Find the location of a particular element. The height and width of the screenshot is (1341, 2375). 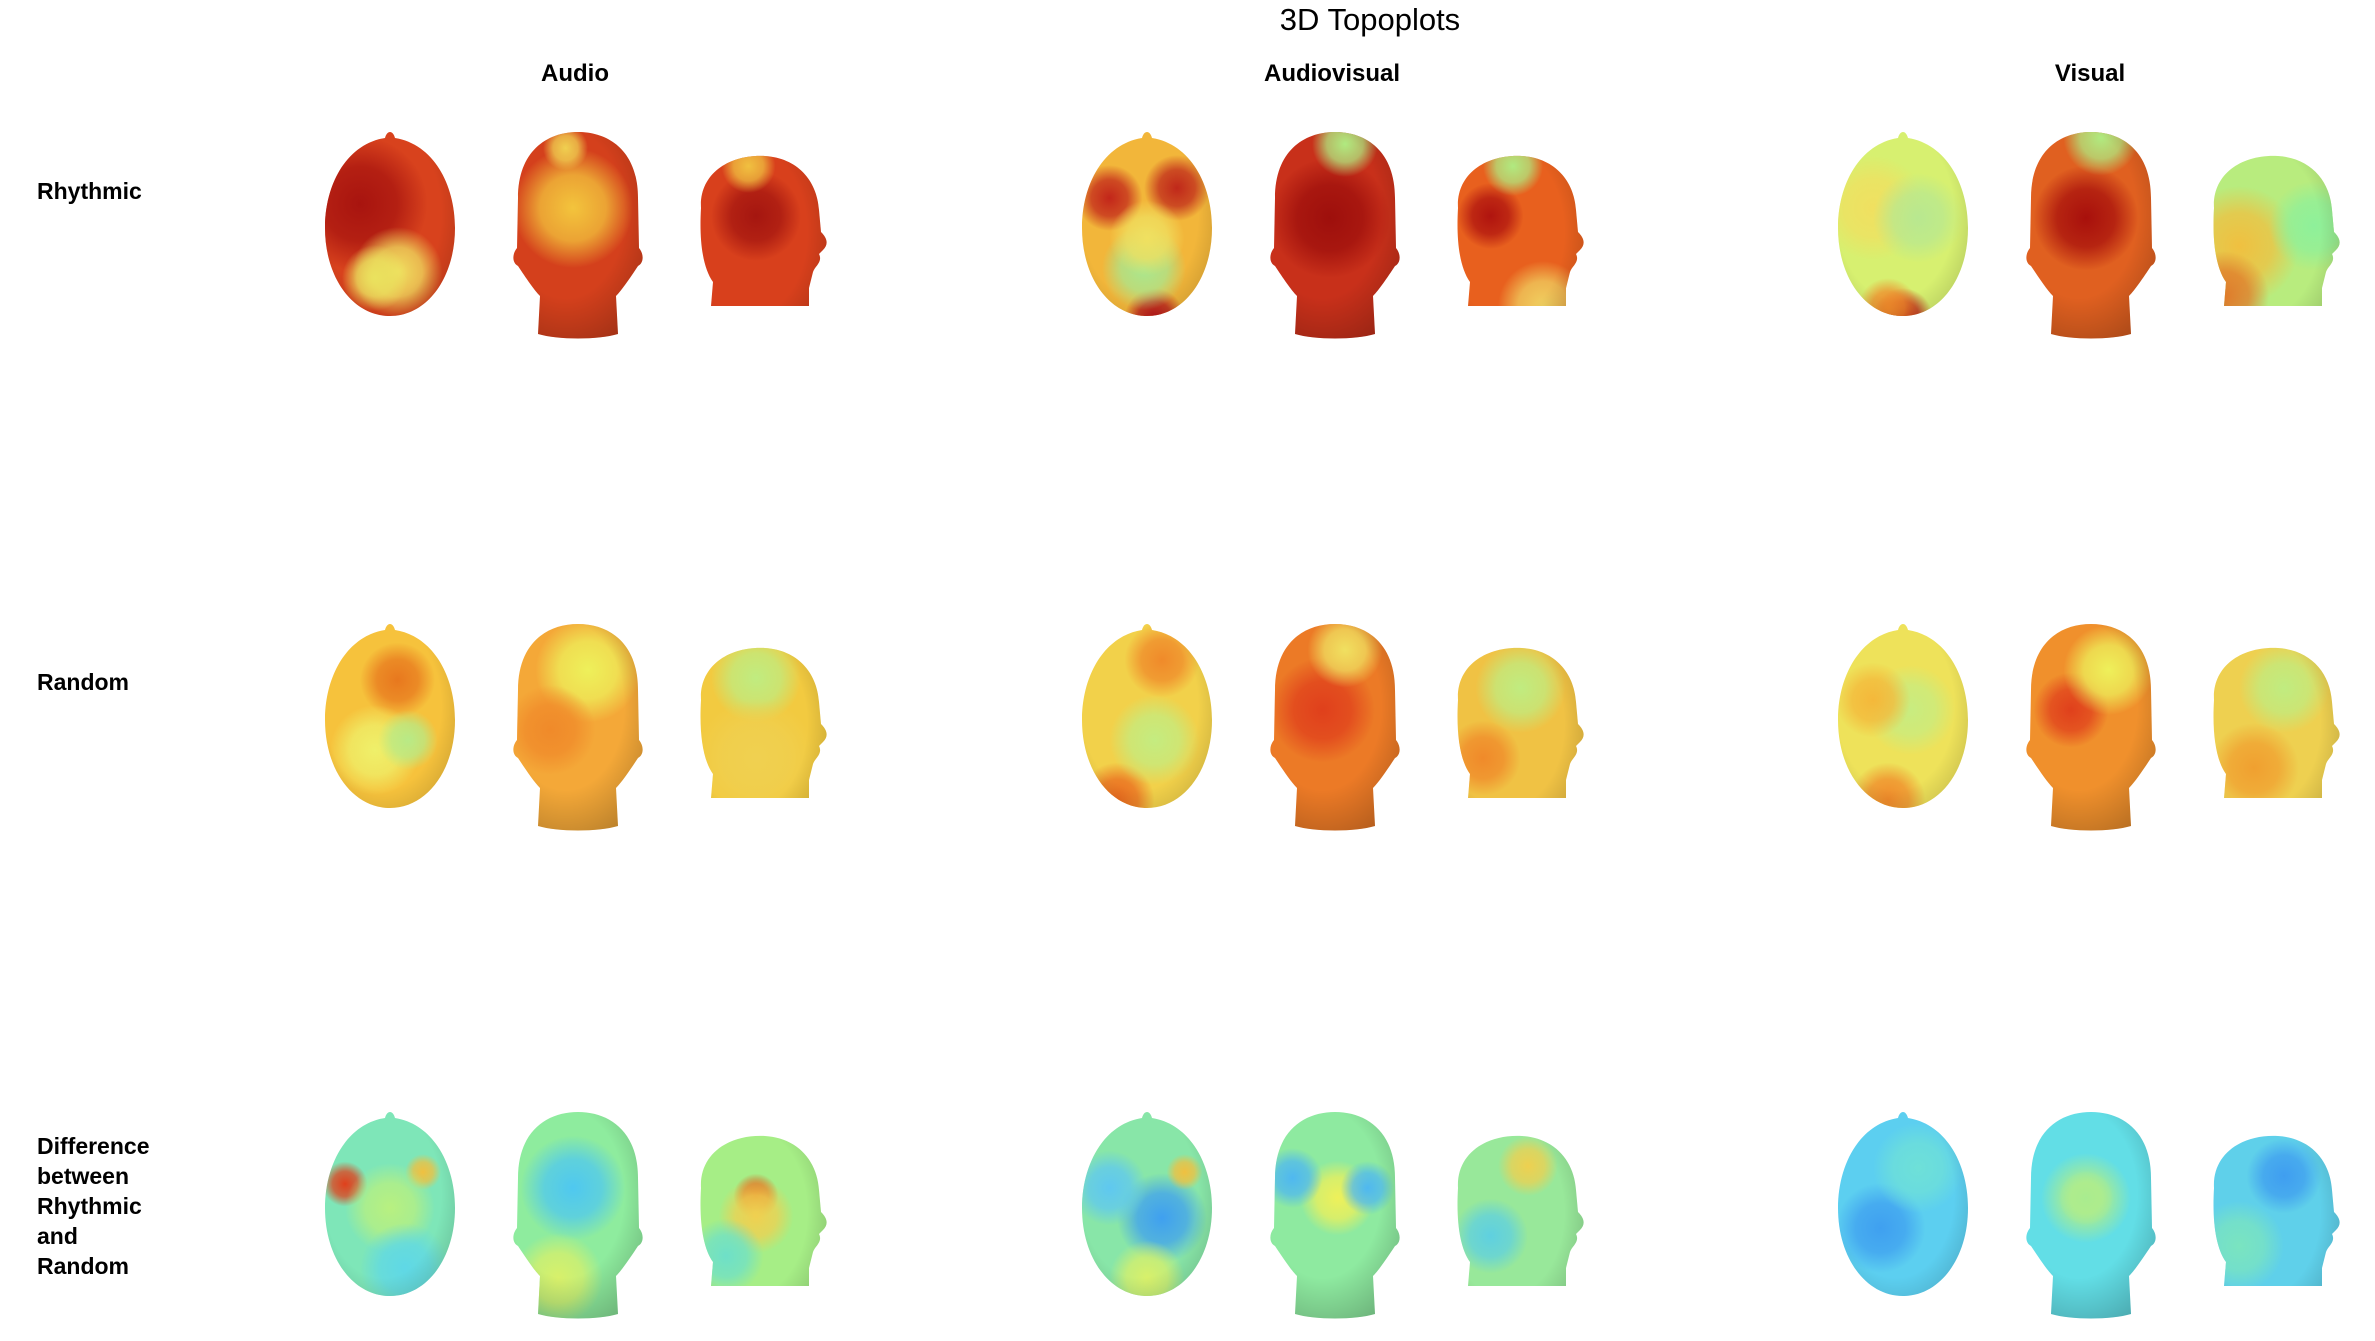

row-label-random: Random is located at coordinates (83, 682).